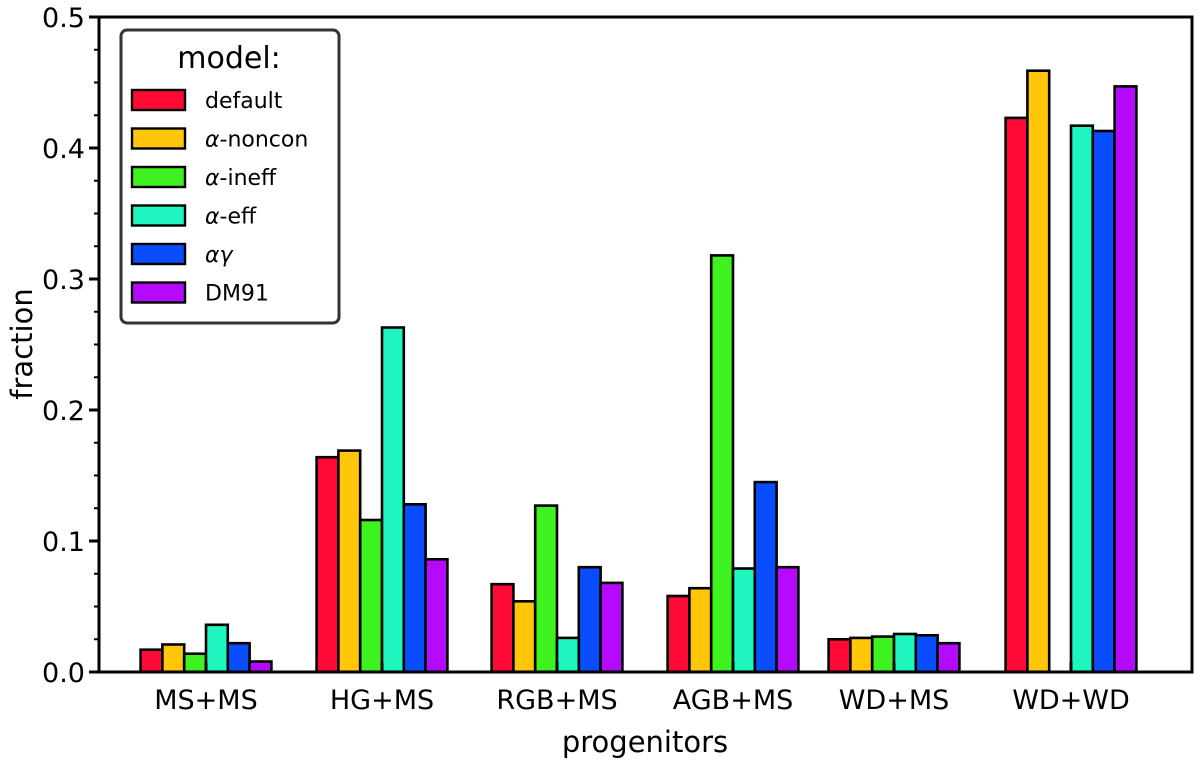  Describe the element at coordinates (241, 178) in the screenshot. I see `legend-label: α-ineff` at that location.